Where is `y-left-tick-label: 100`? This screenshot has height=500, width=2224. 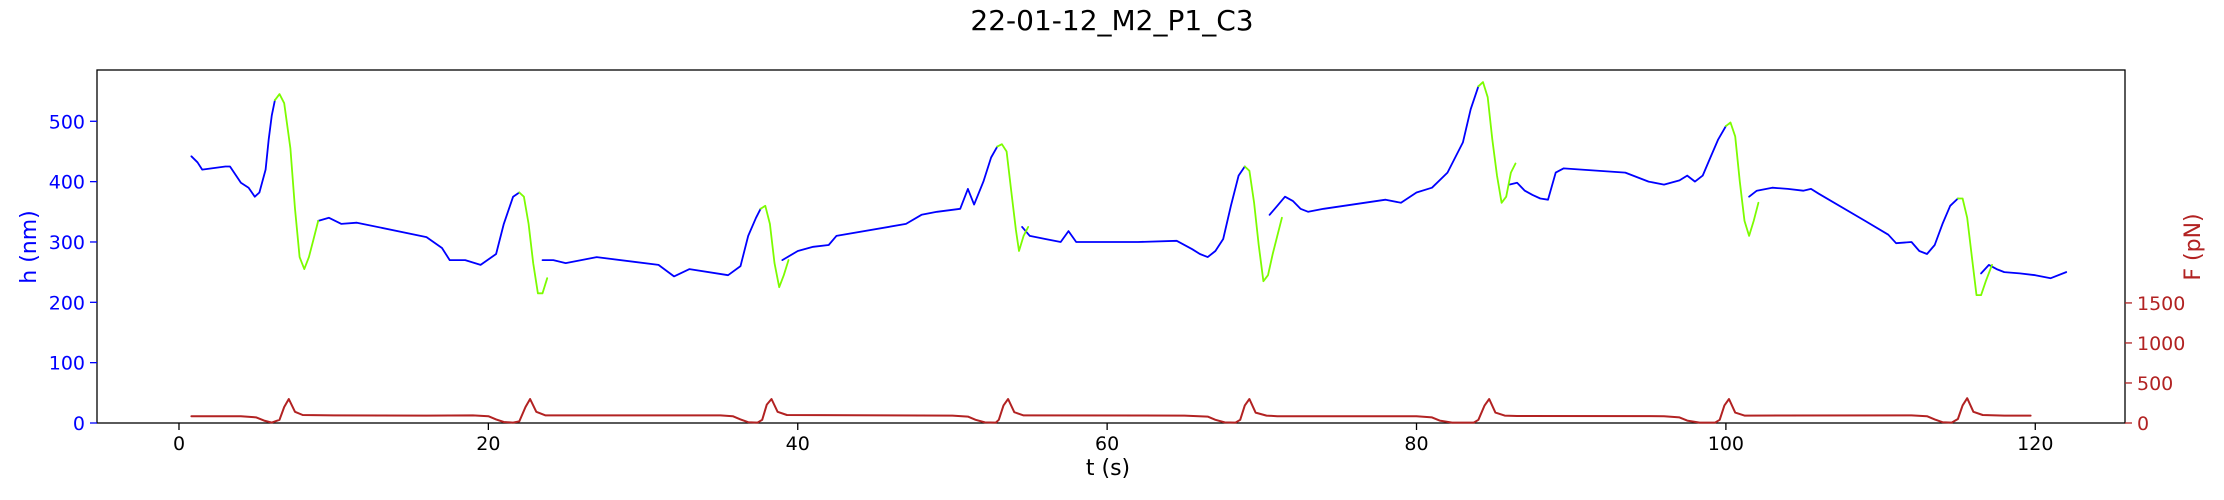 y-left-tick-label: 100 is located at coordinates (67, 364).